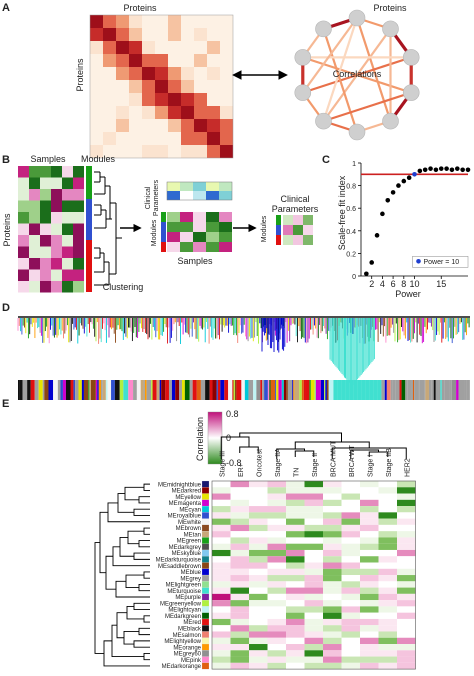  I want to click on modules-label: Modules, so click(98, 159).